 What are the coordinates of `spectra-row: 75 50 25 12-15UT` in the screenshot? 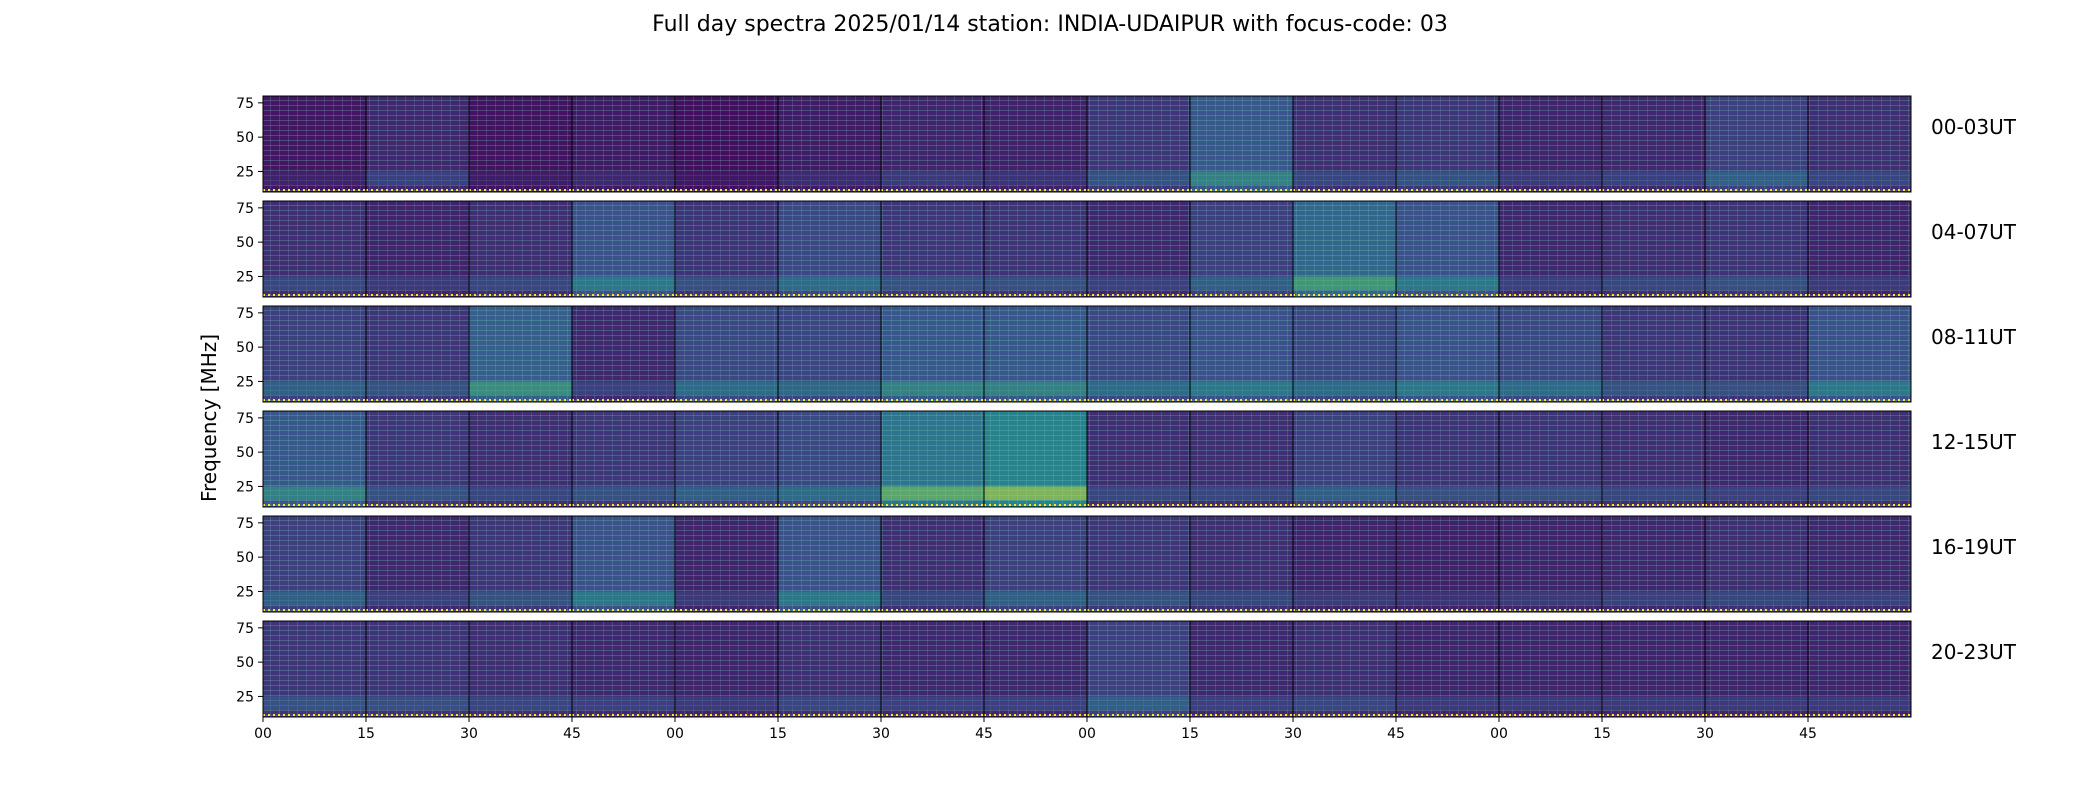 It's located at (1126, 459).